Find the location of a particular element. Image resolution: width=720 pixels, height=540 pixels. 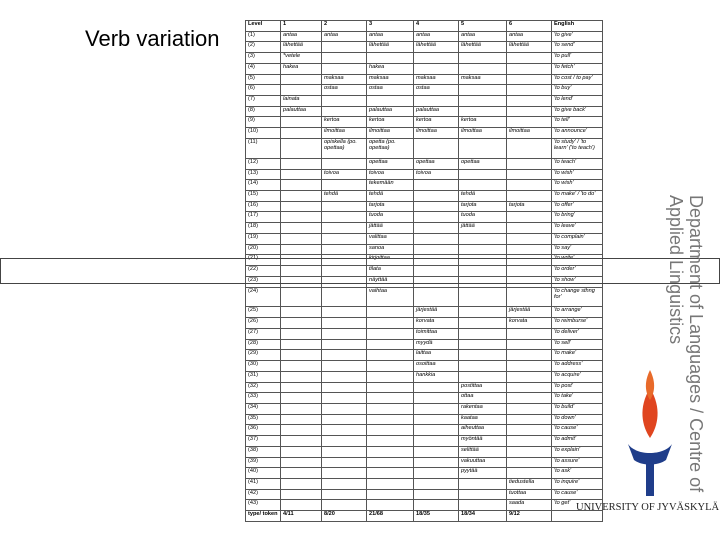

table-cell: (32) is located at coordinates (263, 387).